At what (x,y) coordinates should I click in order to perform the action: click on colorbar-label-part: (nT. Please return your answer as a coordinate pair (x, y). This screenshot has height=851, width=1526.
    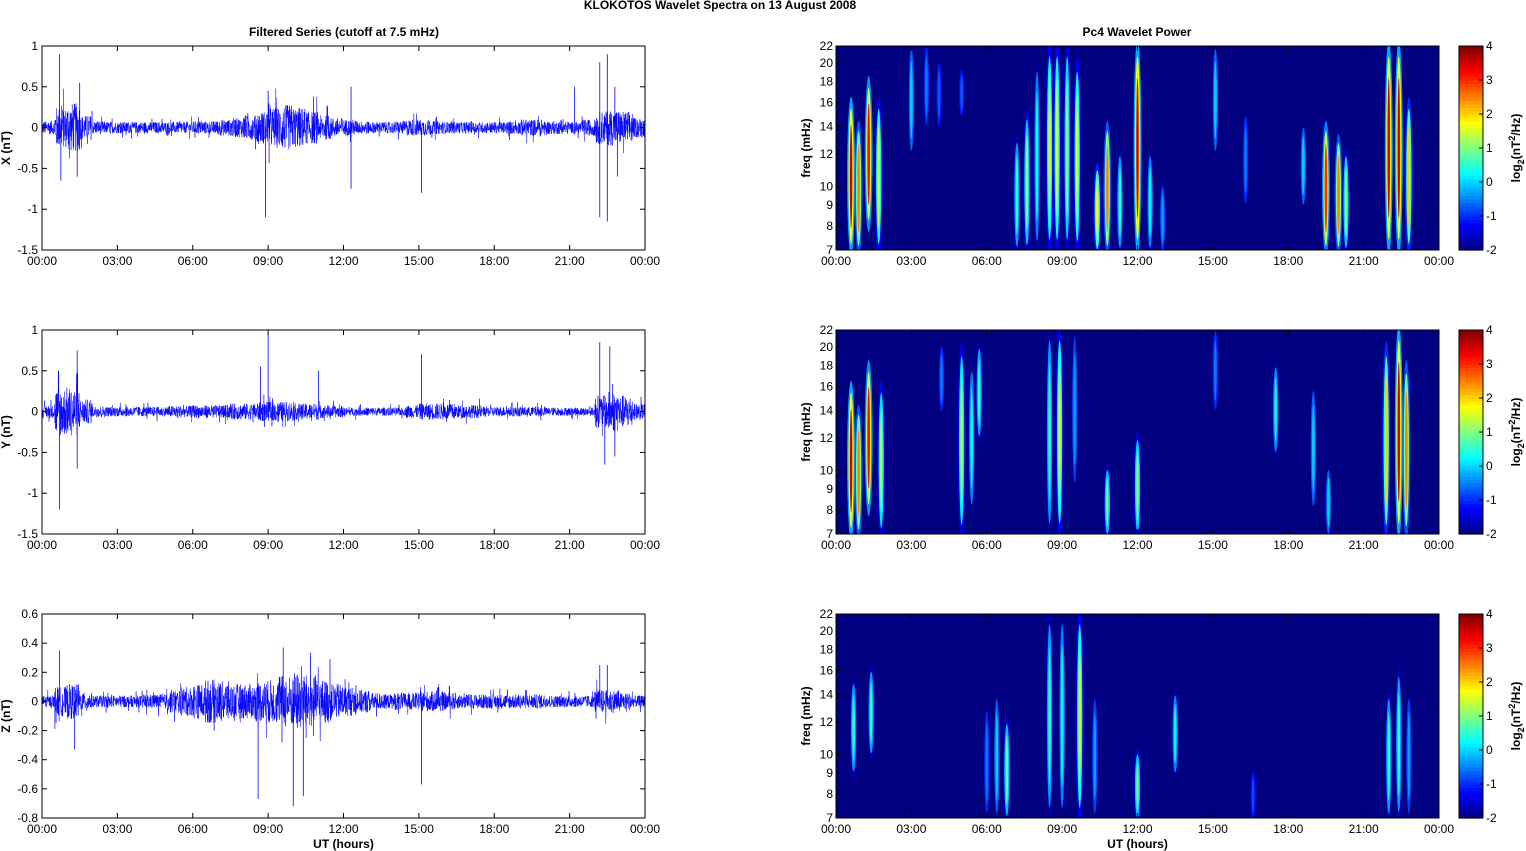
    Looking at the image, I should click on (1516, 433).